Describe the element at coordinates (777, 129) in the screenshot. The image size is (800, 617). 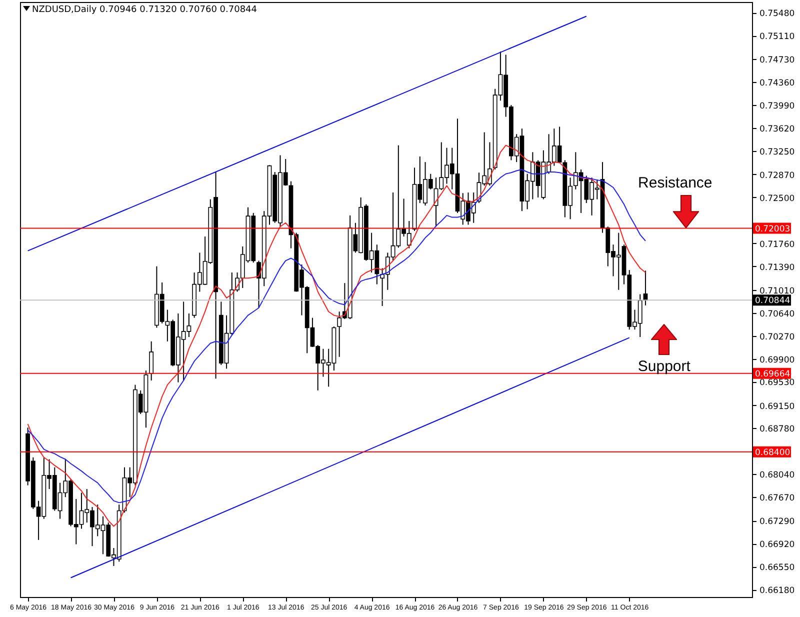
I see `y-tick-label: 0.73620` at that location.